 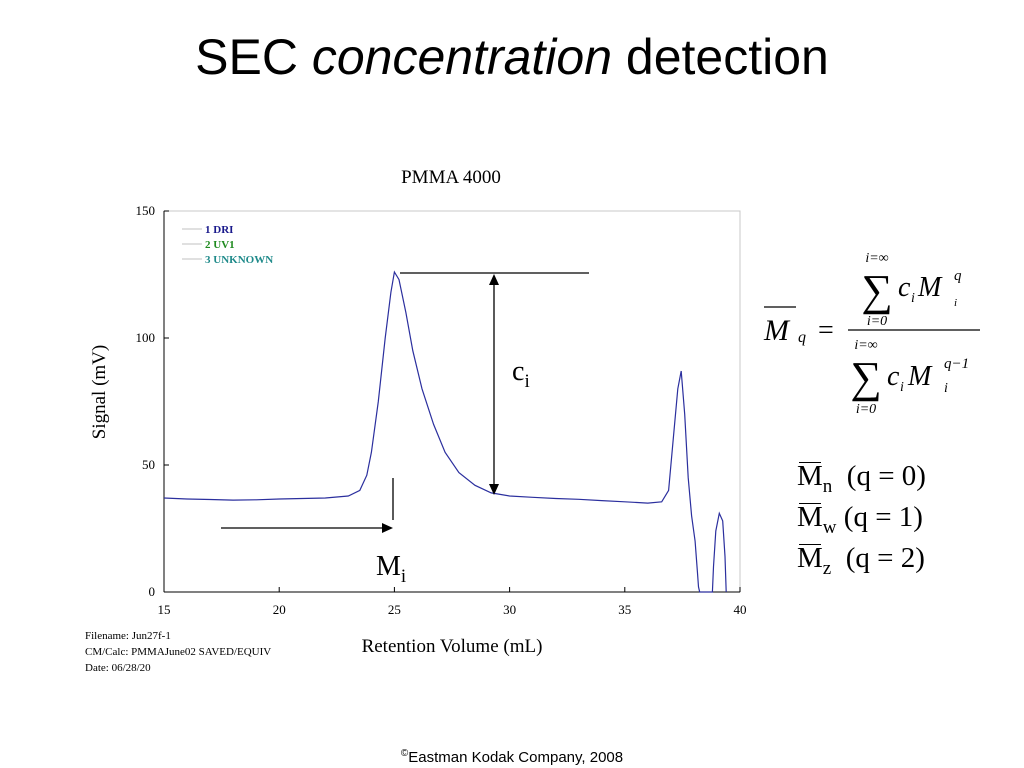 I want to click on info-cmcalc: CM/Calc: PMMAJune02 SAVED/EQUIV, so click(x=178, y=652).